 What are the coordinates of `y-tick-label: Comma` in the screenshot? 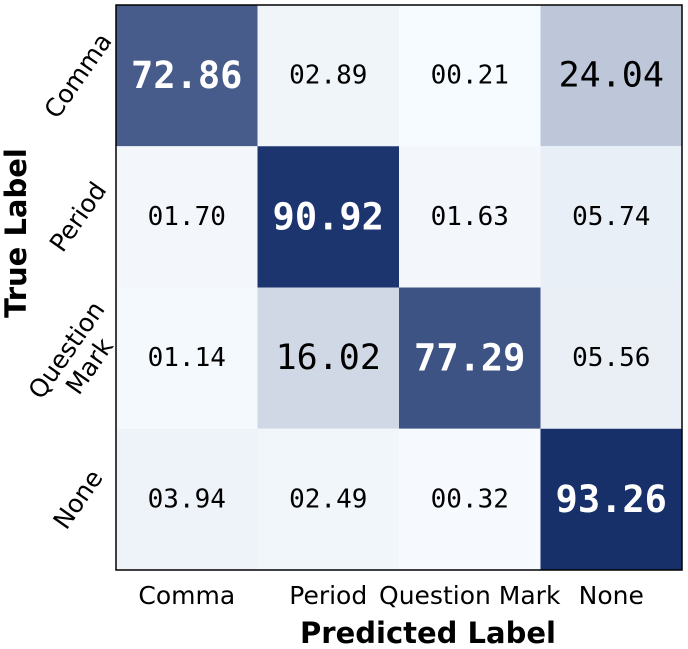 It's located at (77, 76).